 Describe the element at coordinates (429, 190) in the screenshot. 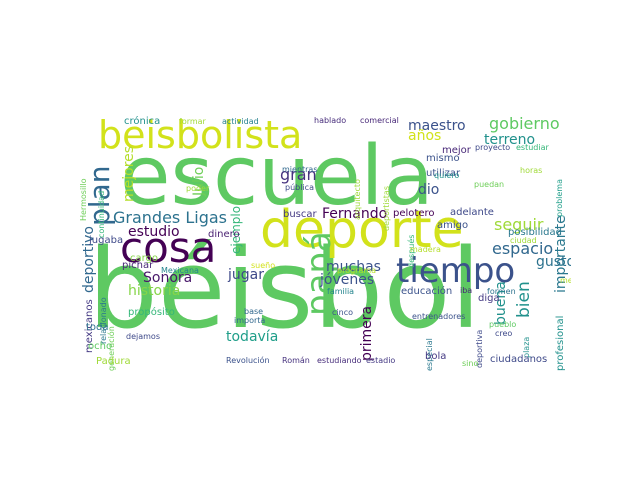

I see `cloud-word: dio` at that location.